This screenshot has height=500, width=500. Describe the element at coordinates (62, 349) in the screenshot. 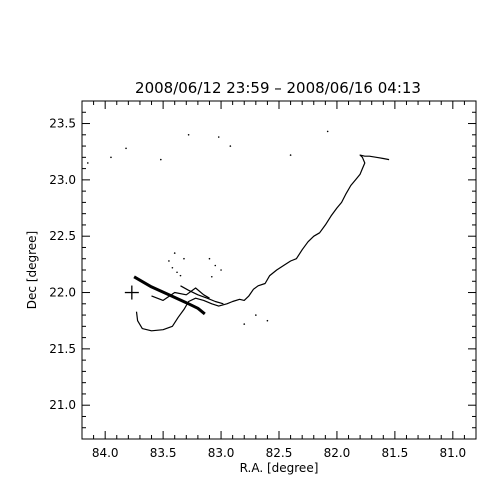

I see `y-tick-label: 21.5` at that location.